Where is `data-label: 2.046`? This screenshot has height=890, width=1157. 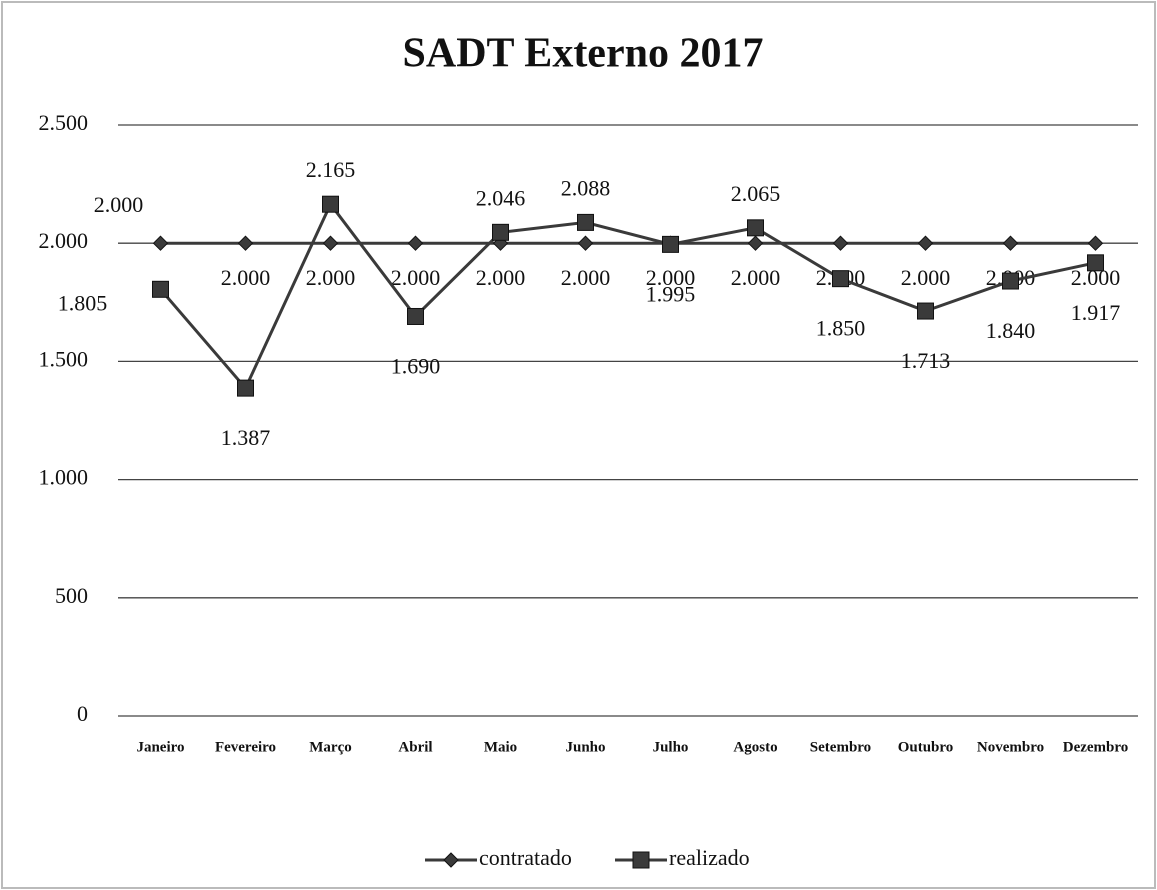
data-label: 2.046 is located at coordinates (501, 197).